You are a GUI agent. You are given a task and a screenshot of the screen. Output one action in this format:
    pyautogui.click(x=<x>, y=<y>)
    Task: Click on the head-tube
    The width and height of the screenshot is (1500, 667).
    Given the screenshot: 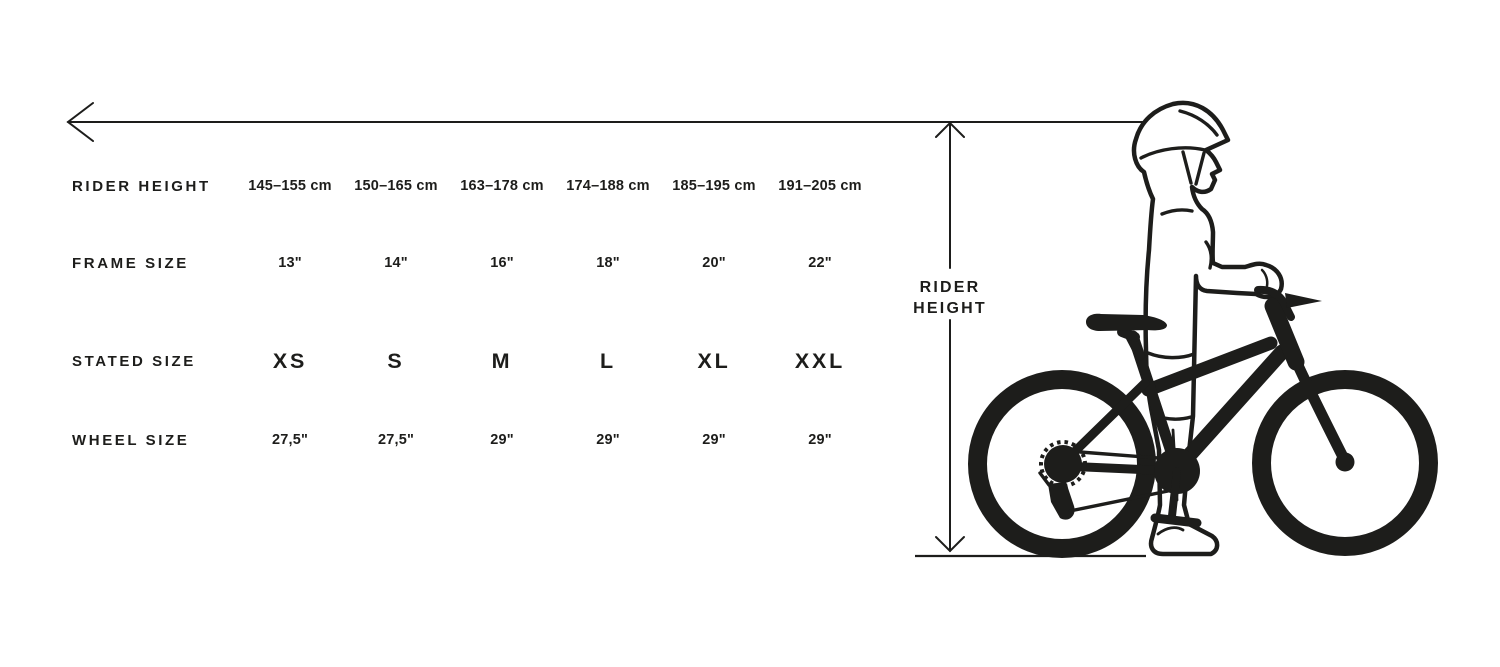 What is the action you would take?
    pyautogui.click(x=1284, y=334)
    